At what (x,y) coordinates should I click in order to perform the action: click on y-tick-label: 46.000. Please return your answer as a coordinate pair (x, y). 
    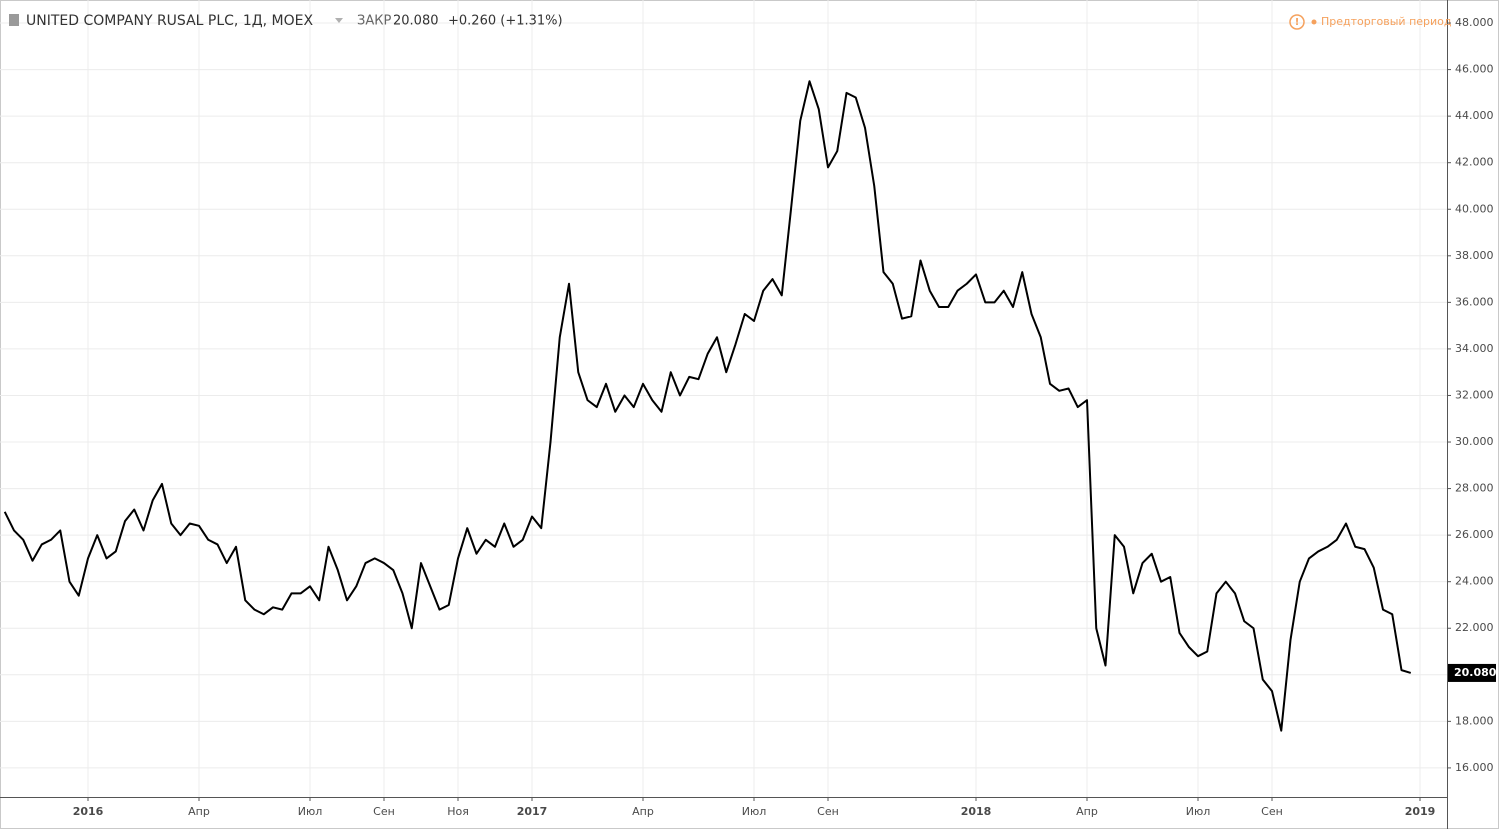
    Looking at the image, I should click on (1474, 69).